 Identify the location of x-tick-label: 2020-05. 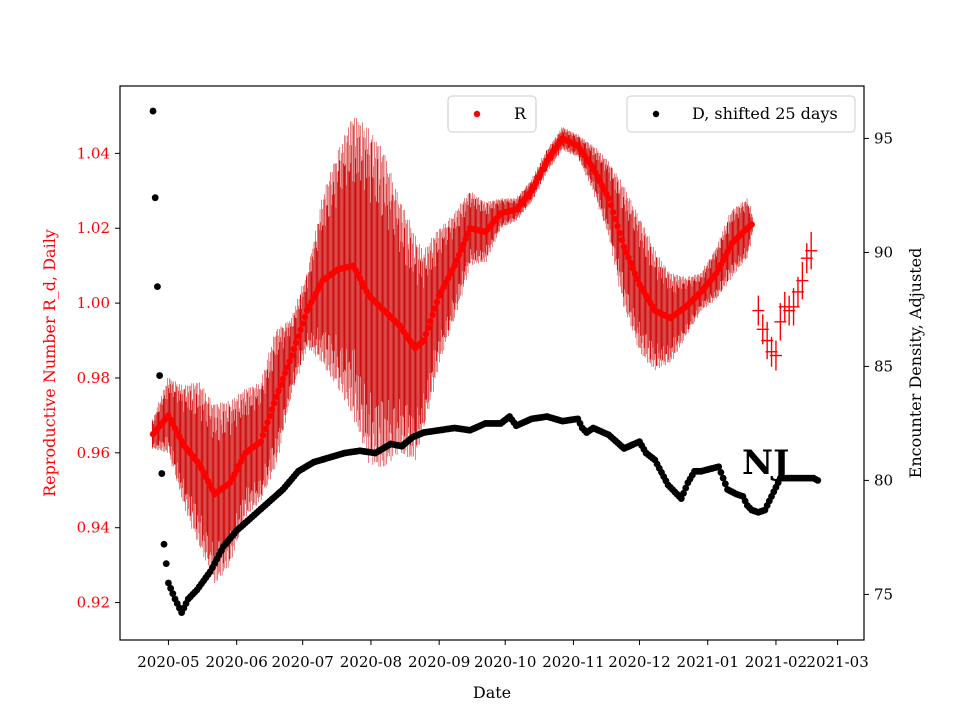
(168, 662).